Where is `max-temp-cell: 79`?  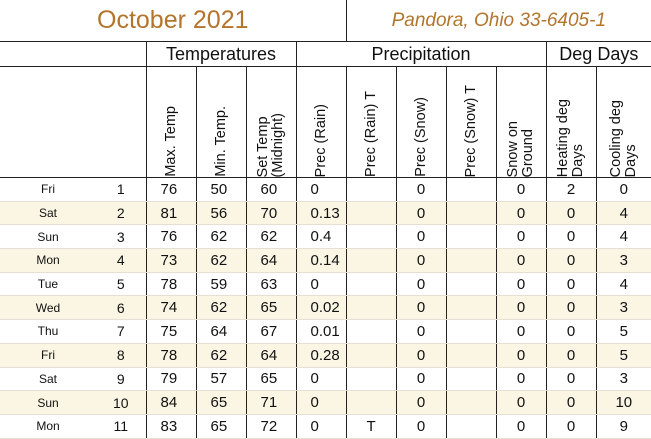 max-temp-cell: 79 is located at coordinates (170, 379).